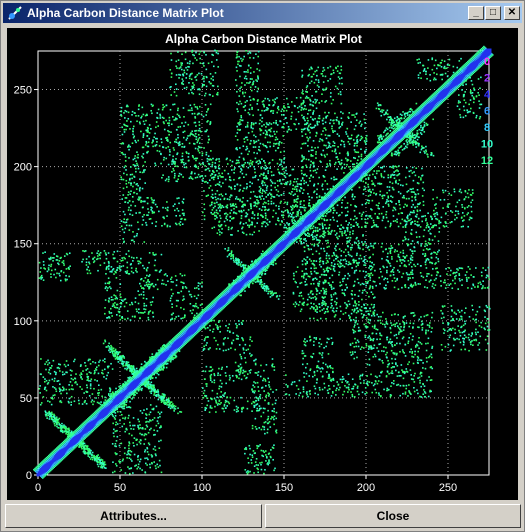  What do you see at coordinates (512, 13) in the screenshot?
I see `close-window-button: ✕` at bounding box center [512, 13].